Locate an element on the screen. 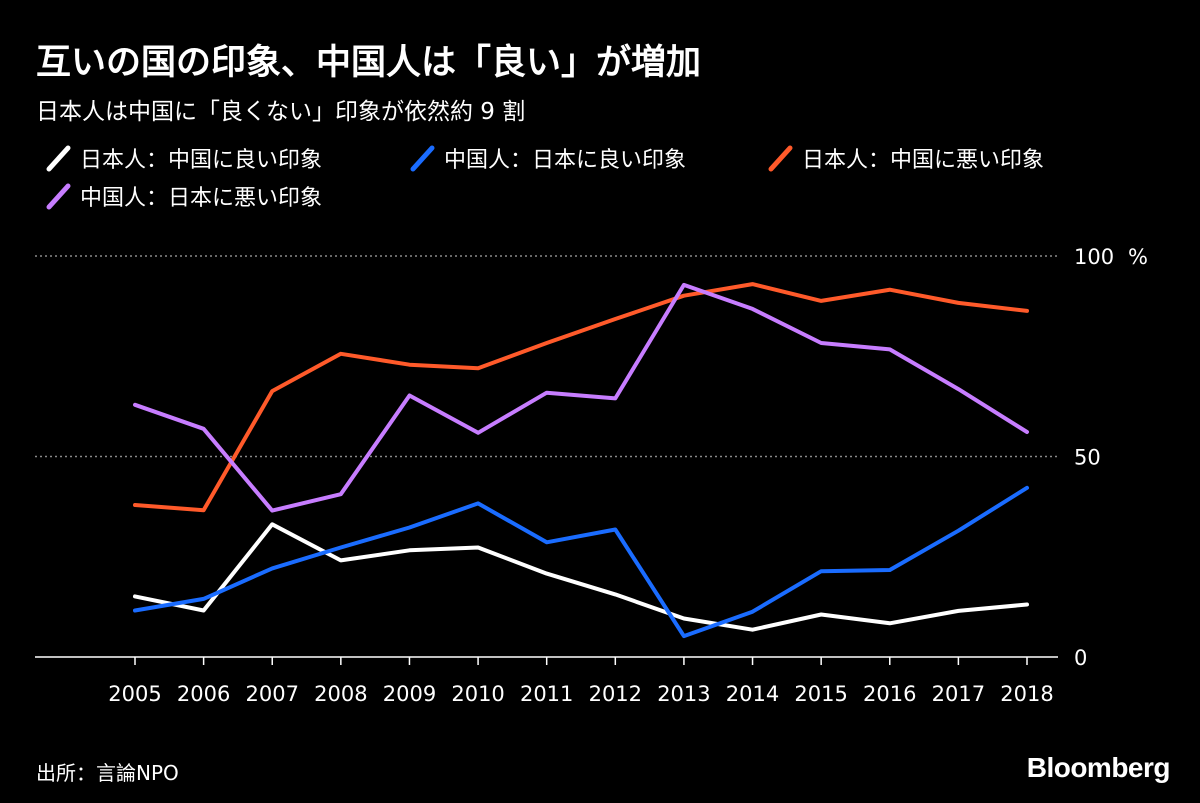 The height and width of the screenshot is (803, 1200). legend-label-china-good: 中国人：日本に良い印象 is located at coordinates (565, 160).